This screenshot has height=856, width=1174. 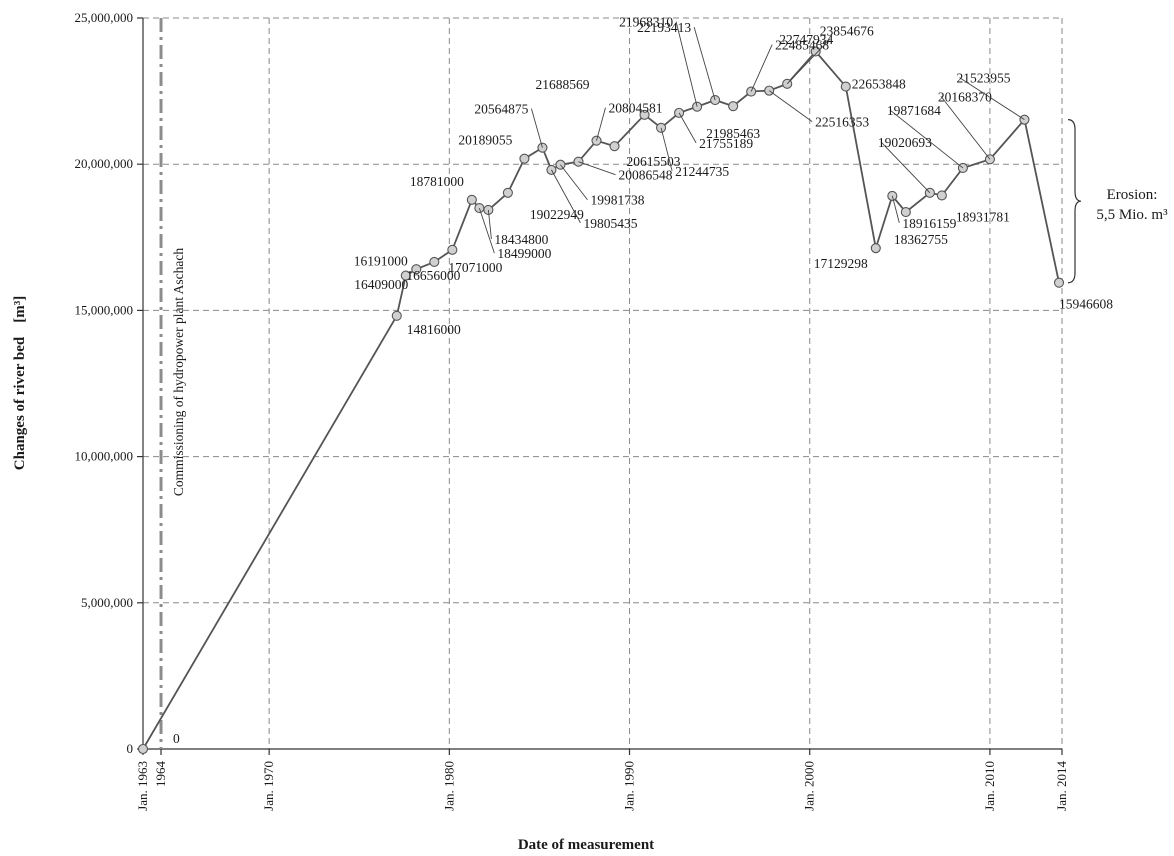 I want to click on data-label: 15946608, so click(x=1086, y=304).